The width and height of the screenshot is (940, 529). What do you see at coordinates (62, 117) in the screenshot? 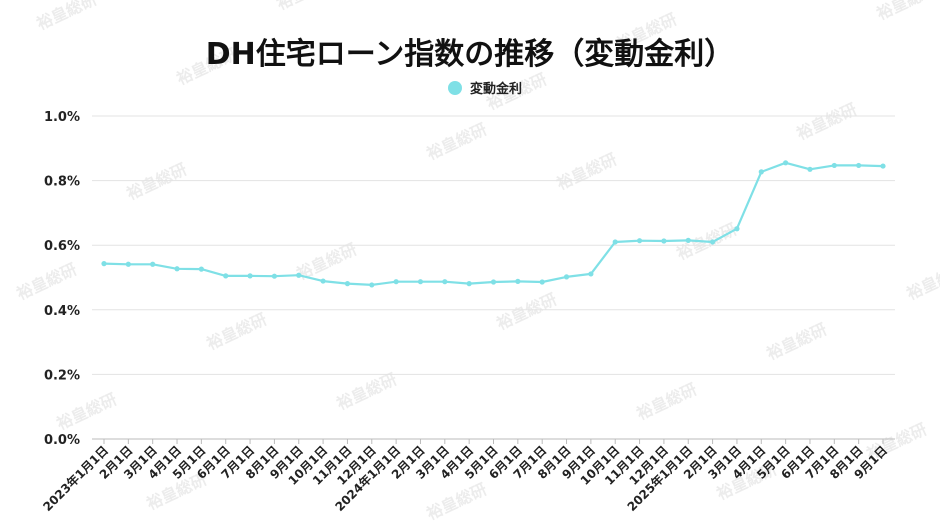
I see `y-tick-label: 1.0%` at bounding box center [62, 117].